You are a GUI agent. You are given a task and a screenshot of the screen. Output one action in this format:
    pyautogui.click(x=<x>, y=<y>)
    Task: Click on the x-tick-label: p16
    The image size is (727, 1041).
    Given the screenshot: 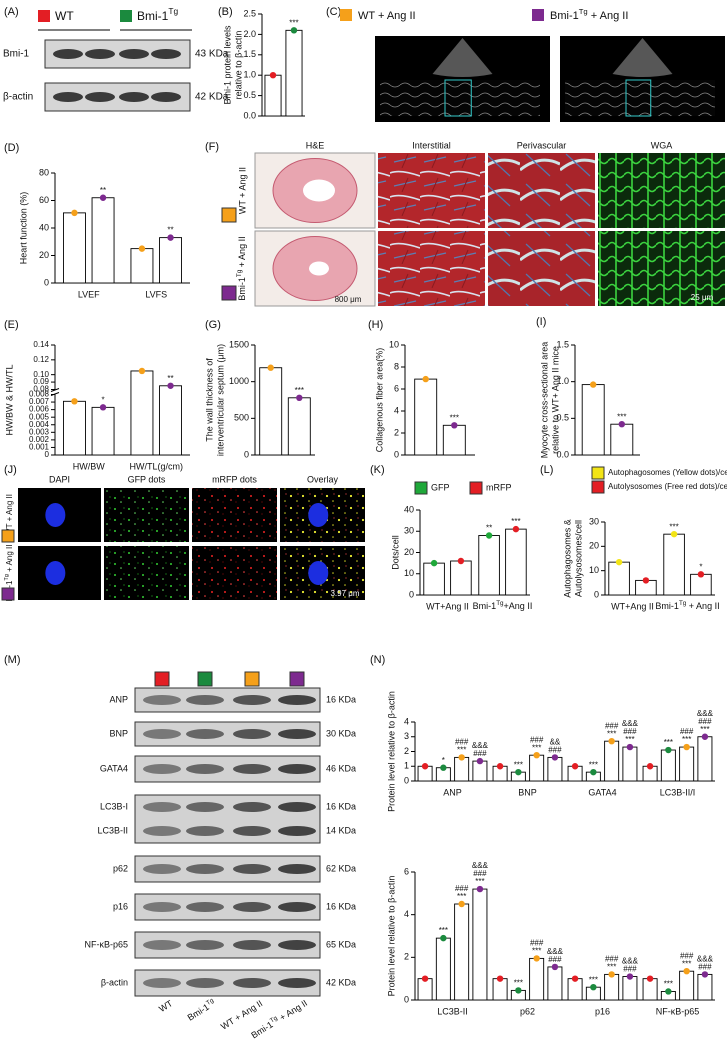 What is the action you would take?
    pyautogui.click(x=602, y=1011)
    